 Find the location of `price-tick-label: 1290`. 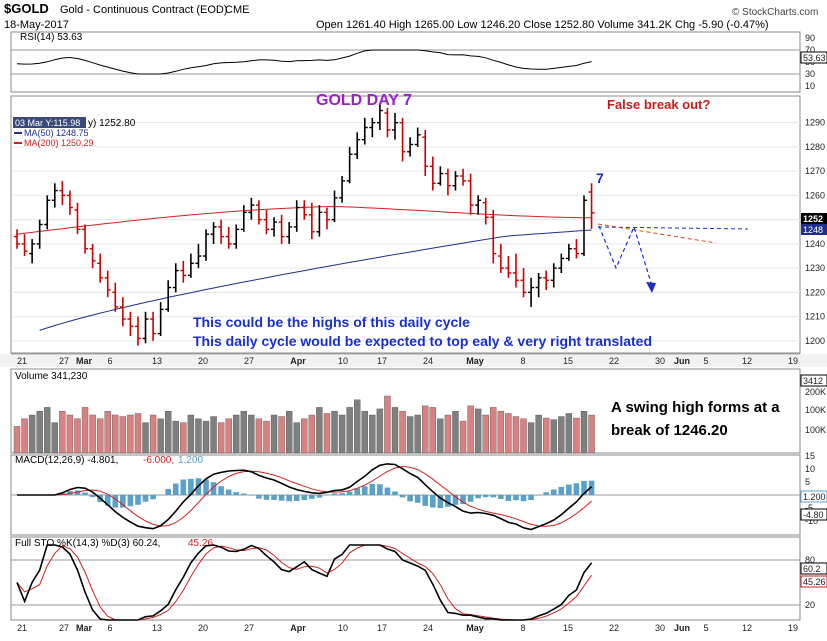

price-tick-label: 1290 is located at coordinates (815, 123).